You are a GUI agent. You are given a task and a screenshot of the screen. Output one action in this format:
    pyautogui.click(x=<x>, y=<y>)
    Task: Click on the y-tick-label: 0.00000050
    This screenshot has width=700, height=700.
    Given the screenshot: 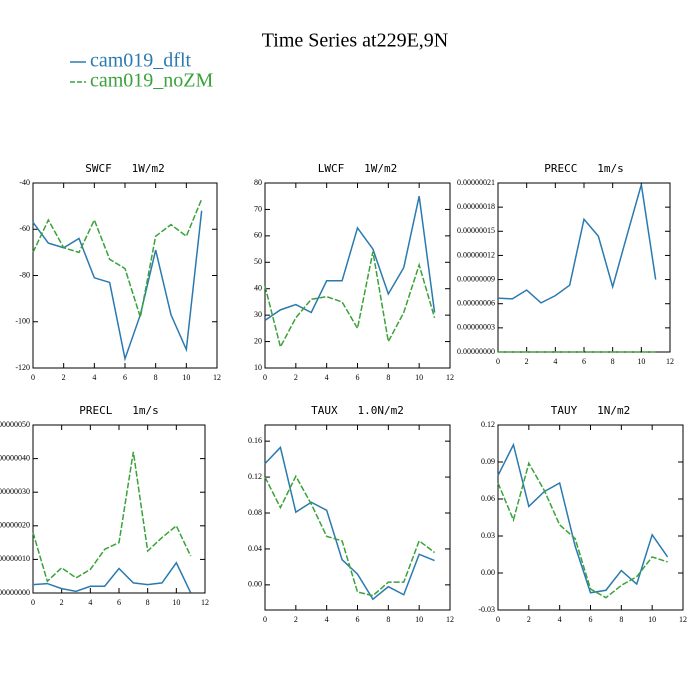 What is the action you would take?
    pyautogui.click(x=15, y=424)
    